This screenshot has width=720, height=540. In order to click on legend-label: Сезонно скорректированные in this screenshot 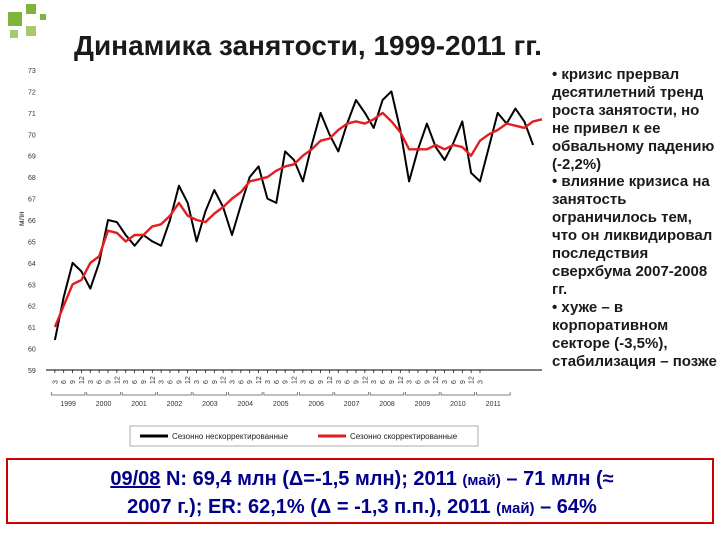, I will do `click(404, 436)`.